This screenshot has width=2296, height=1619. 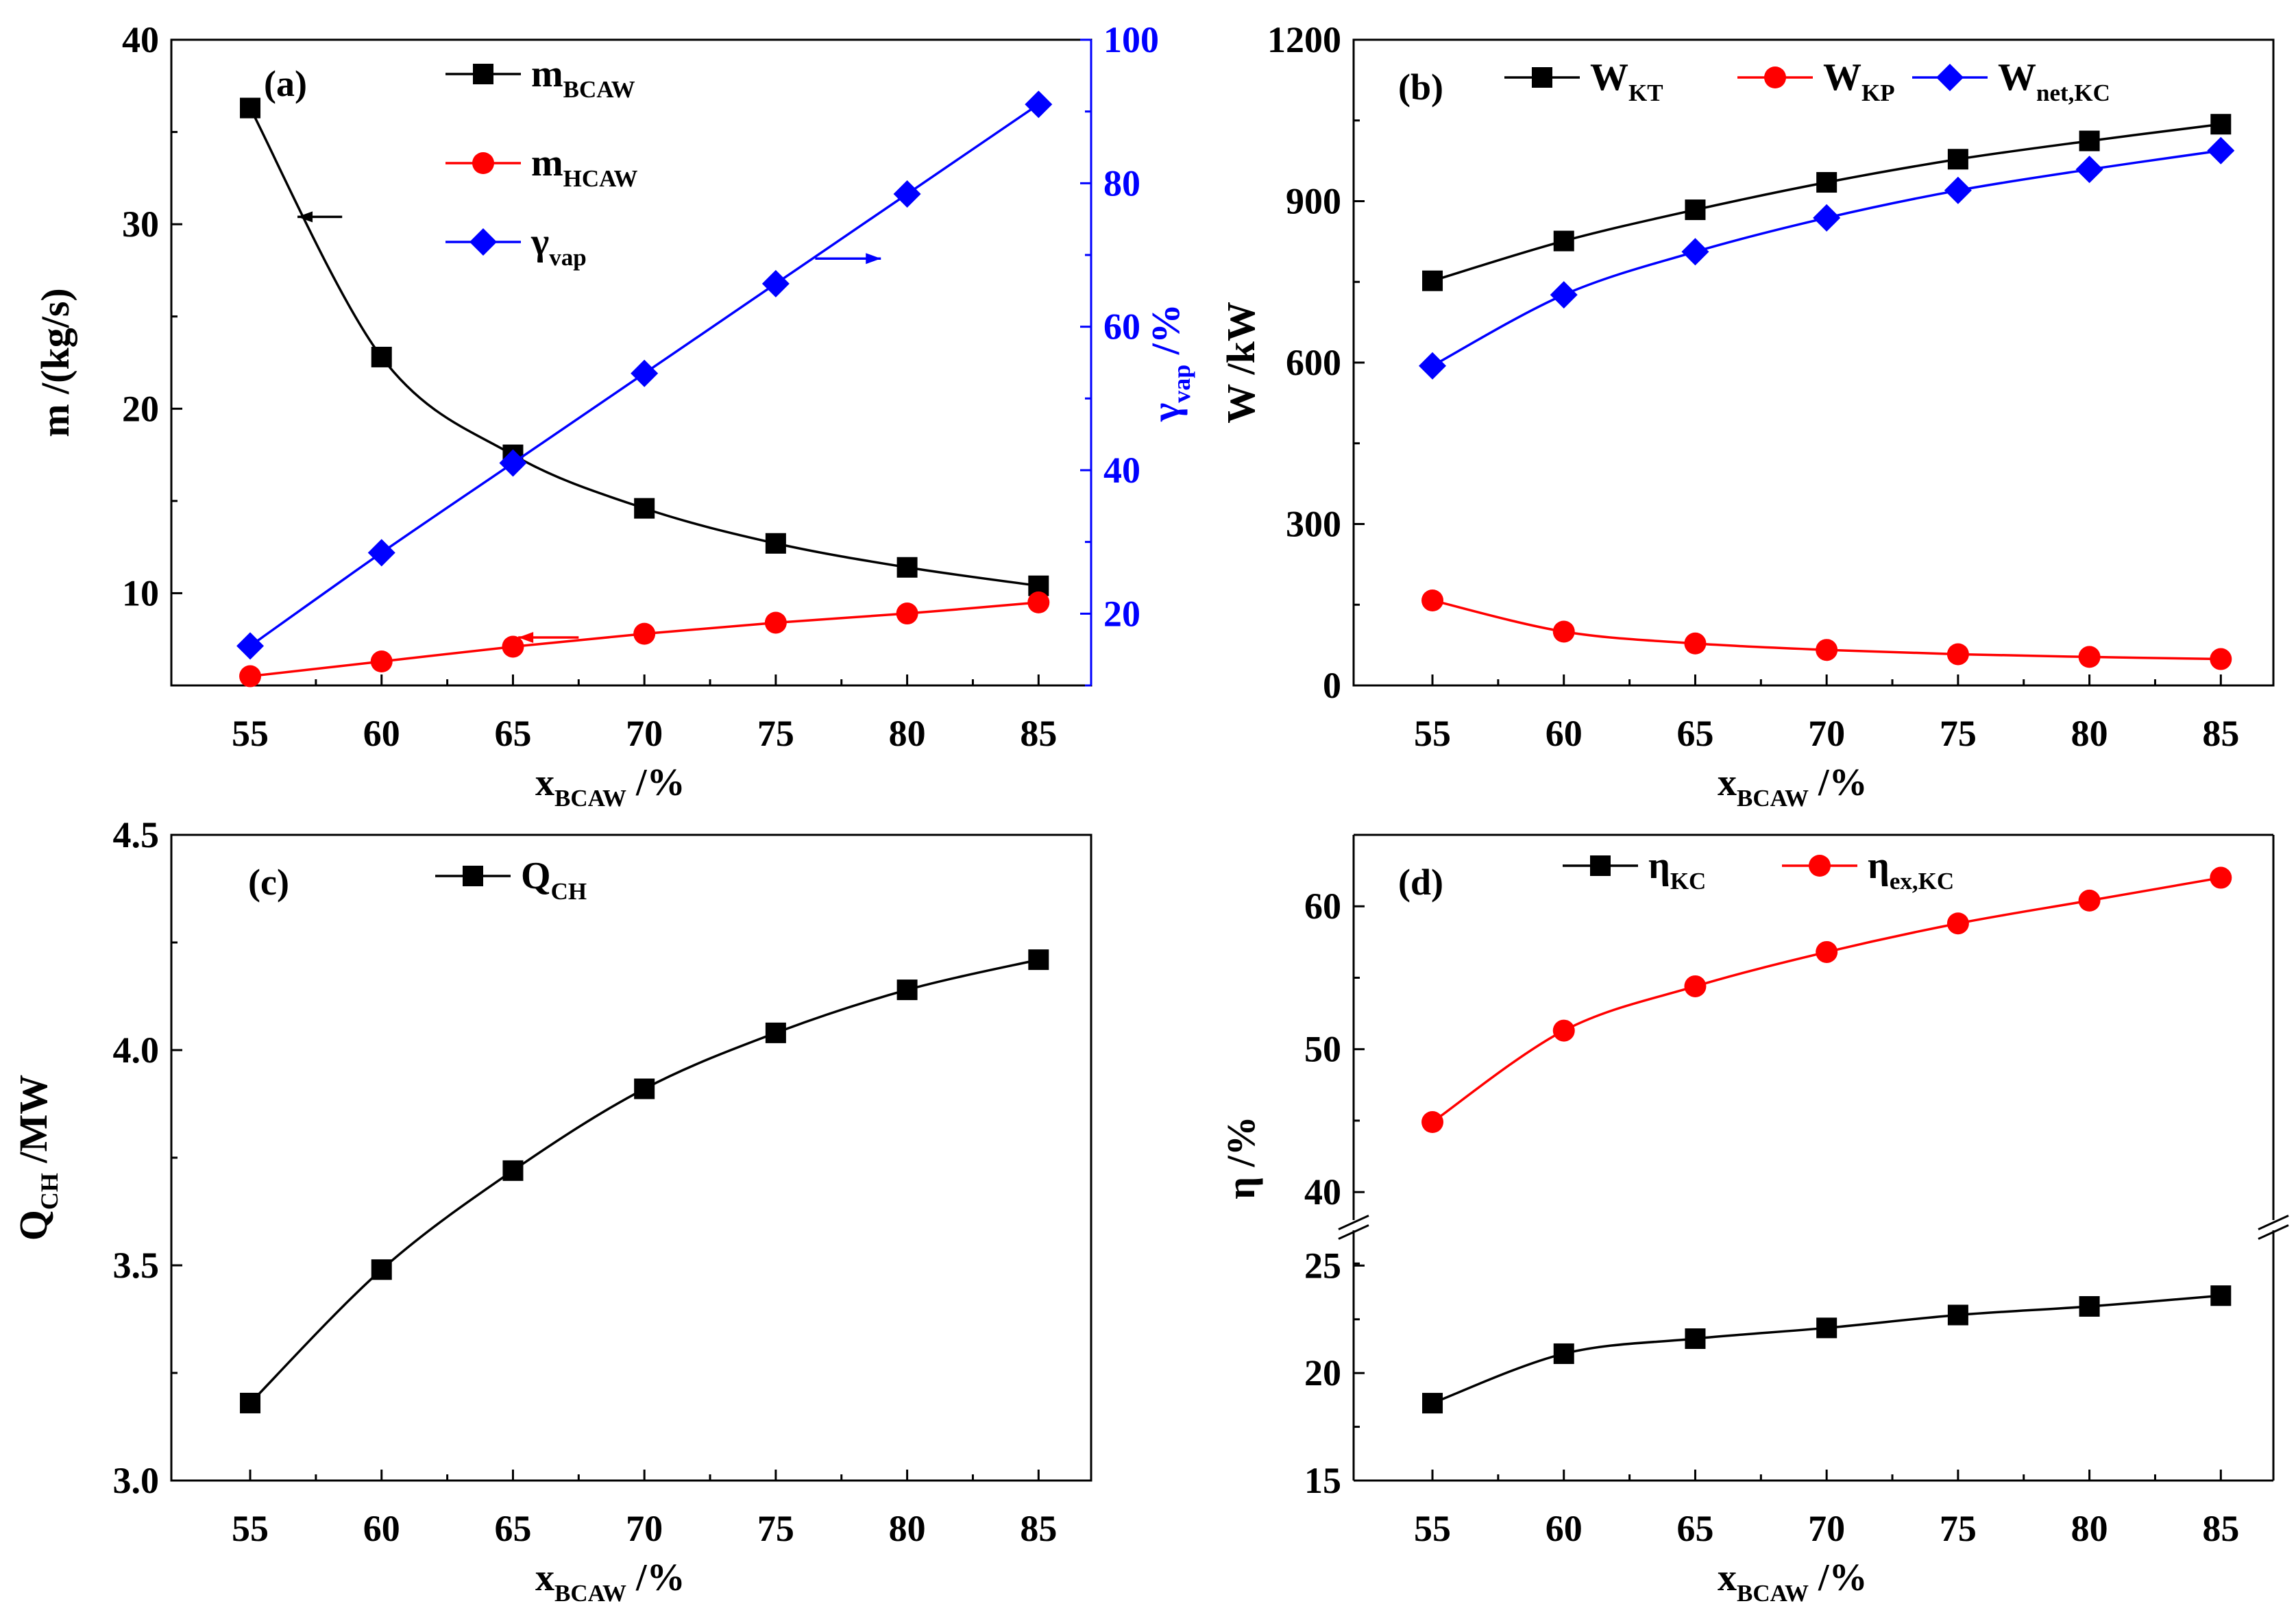 What do you see at coordinates (1635, 869) in the screenshot?
I see `legend-item: ηKC` at bounding box center [1635, 869].